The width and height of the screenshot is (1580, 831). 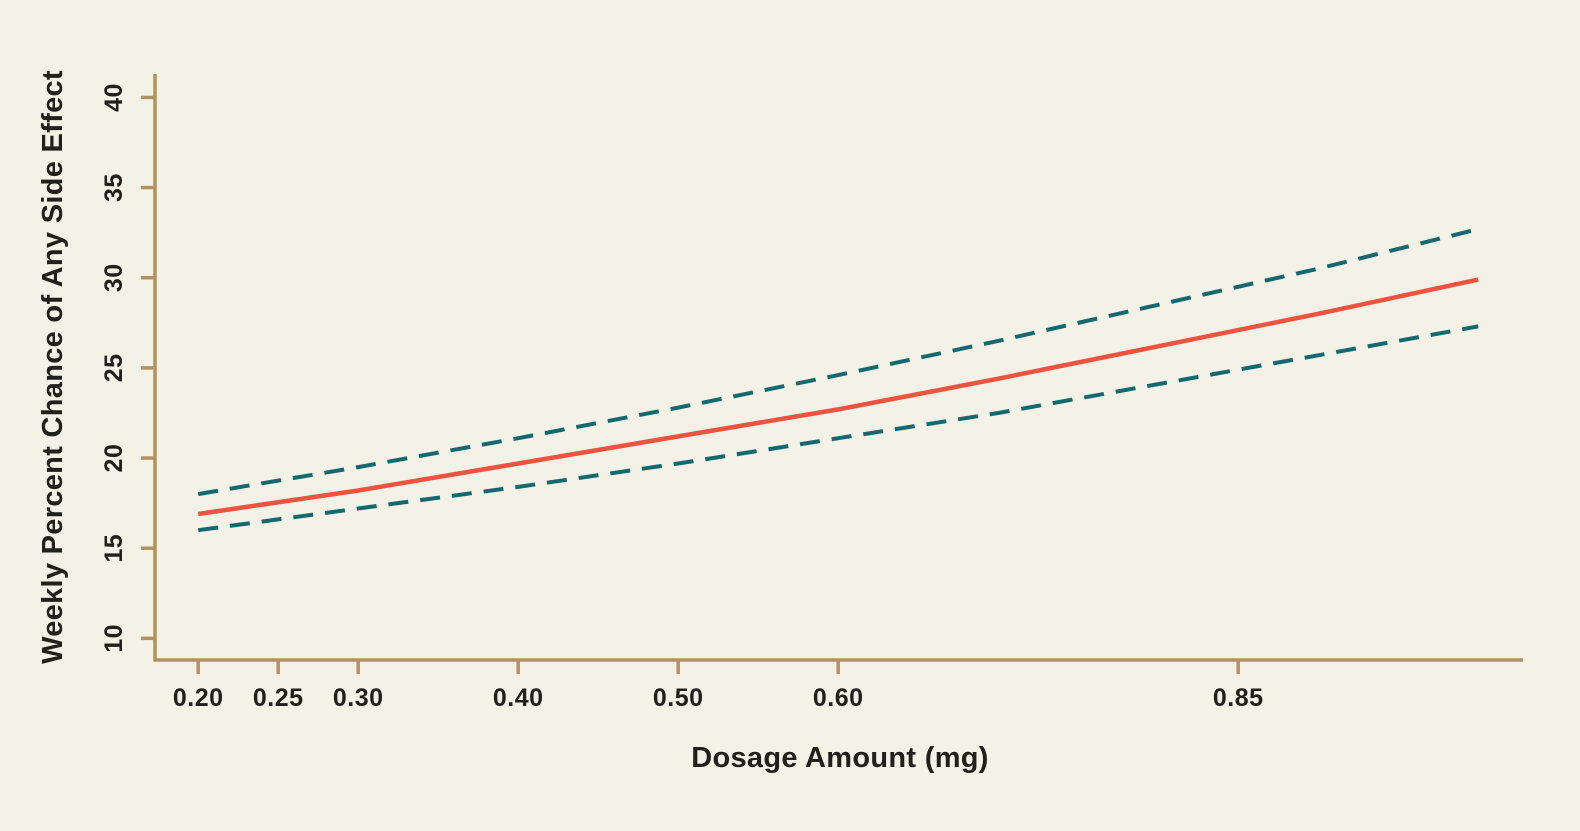 What do you see at coordinates (198, 698) in the screenshot?
I see `x-tick-label: 0.20` at bounding box center [198, 698].